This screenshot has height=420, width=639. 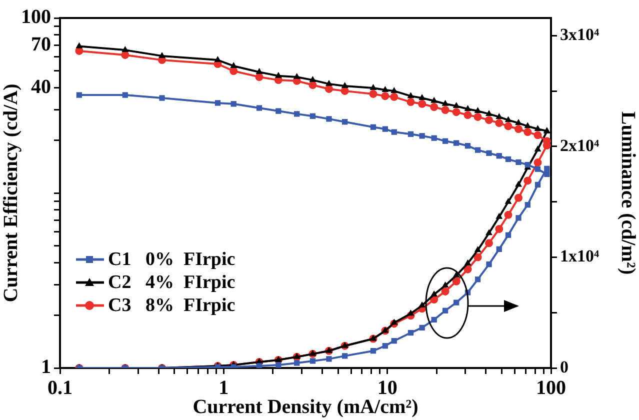 I want to click on y-axis-title: Current Efficiency (cd/A), so click(x=11, y=193).